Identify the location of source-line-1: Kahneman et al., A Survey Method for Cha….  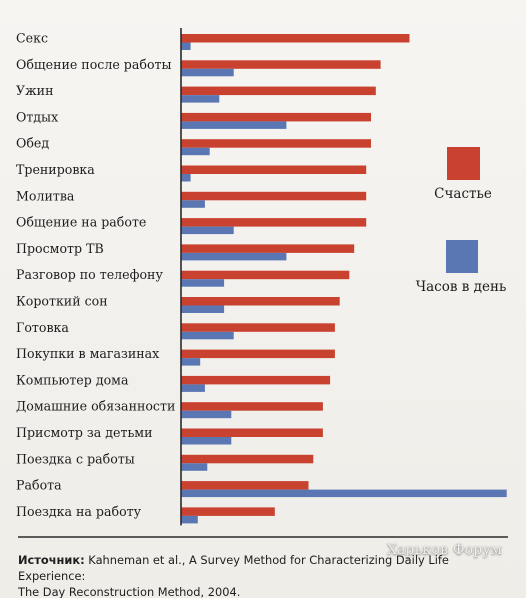
(233, 568).